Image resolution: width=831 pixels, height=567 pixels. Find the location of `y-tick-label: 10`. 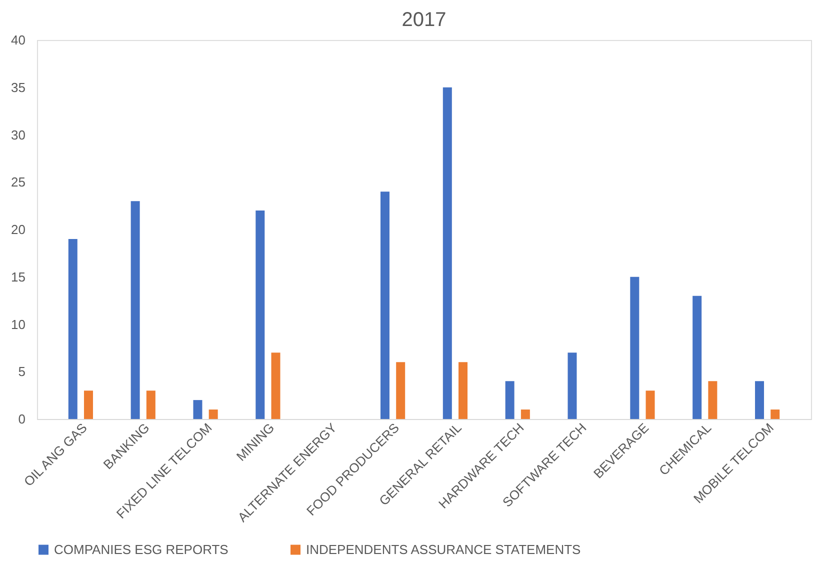

y-tick-label: 10 is located at coordinates (18, 324).